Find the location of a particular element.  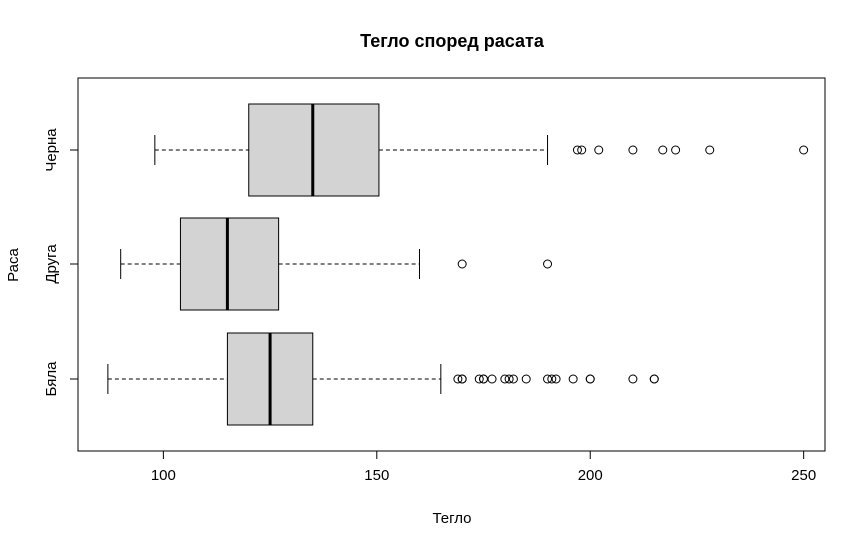

x-tick-label-0: 100 is located at coordinates (163, 475).